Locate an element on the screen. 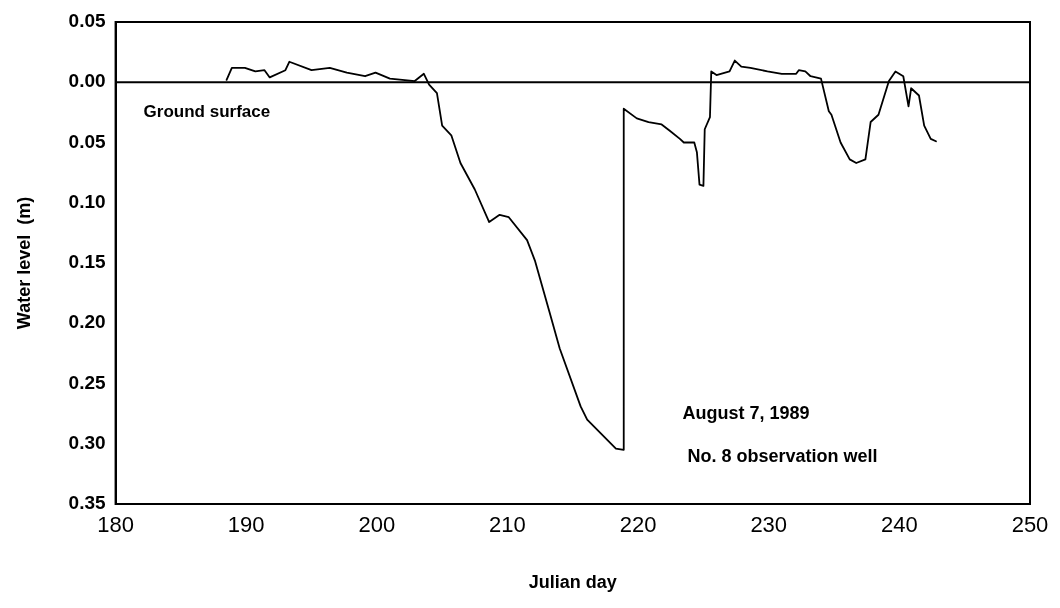 The height and width of the screenshot is (608, 1060). x-tick-label: 220 is located at coordinates (638, 525).